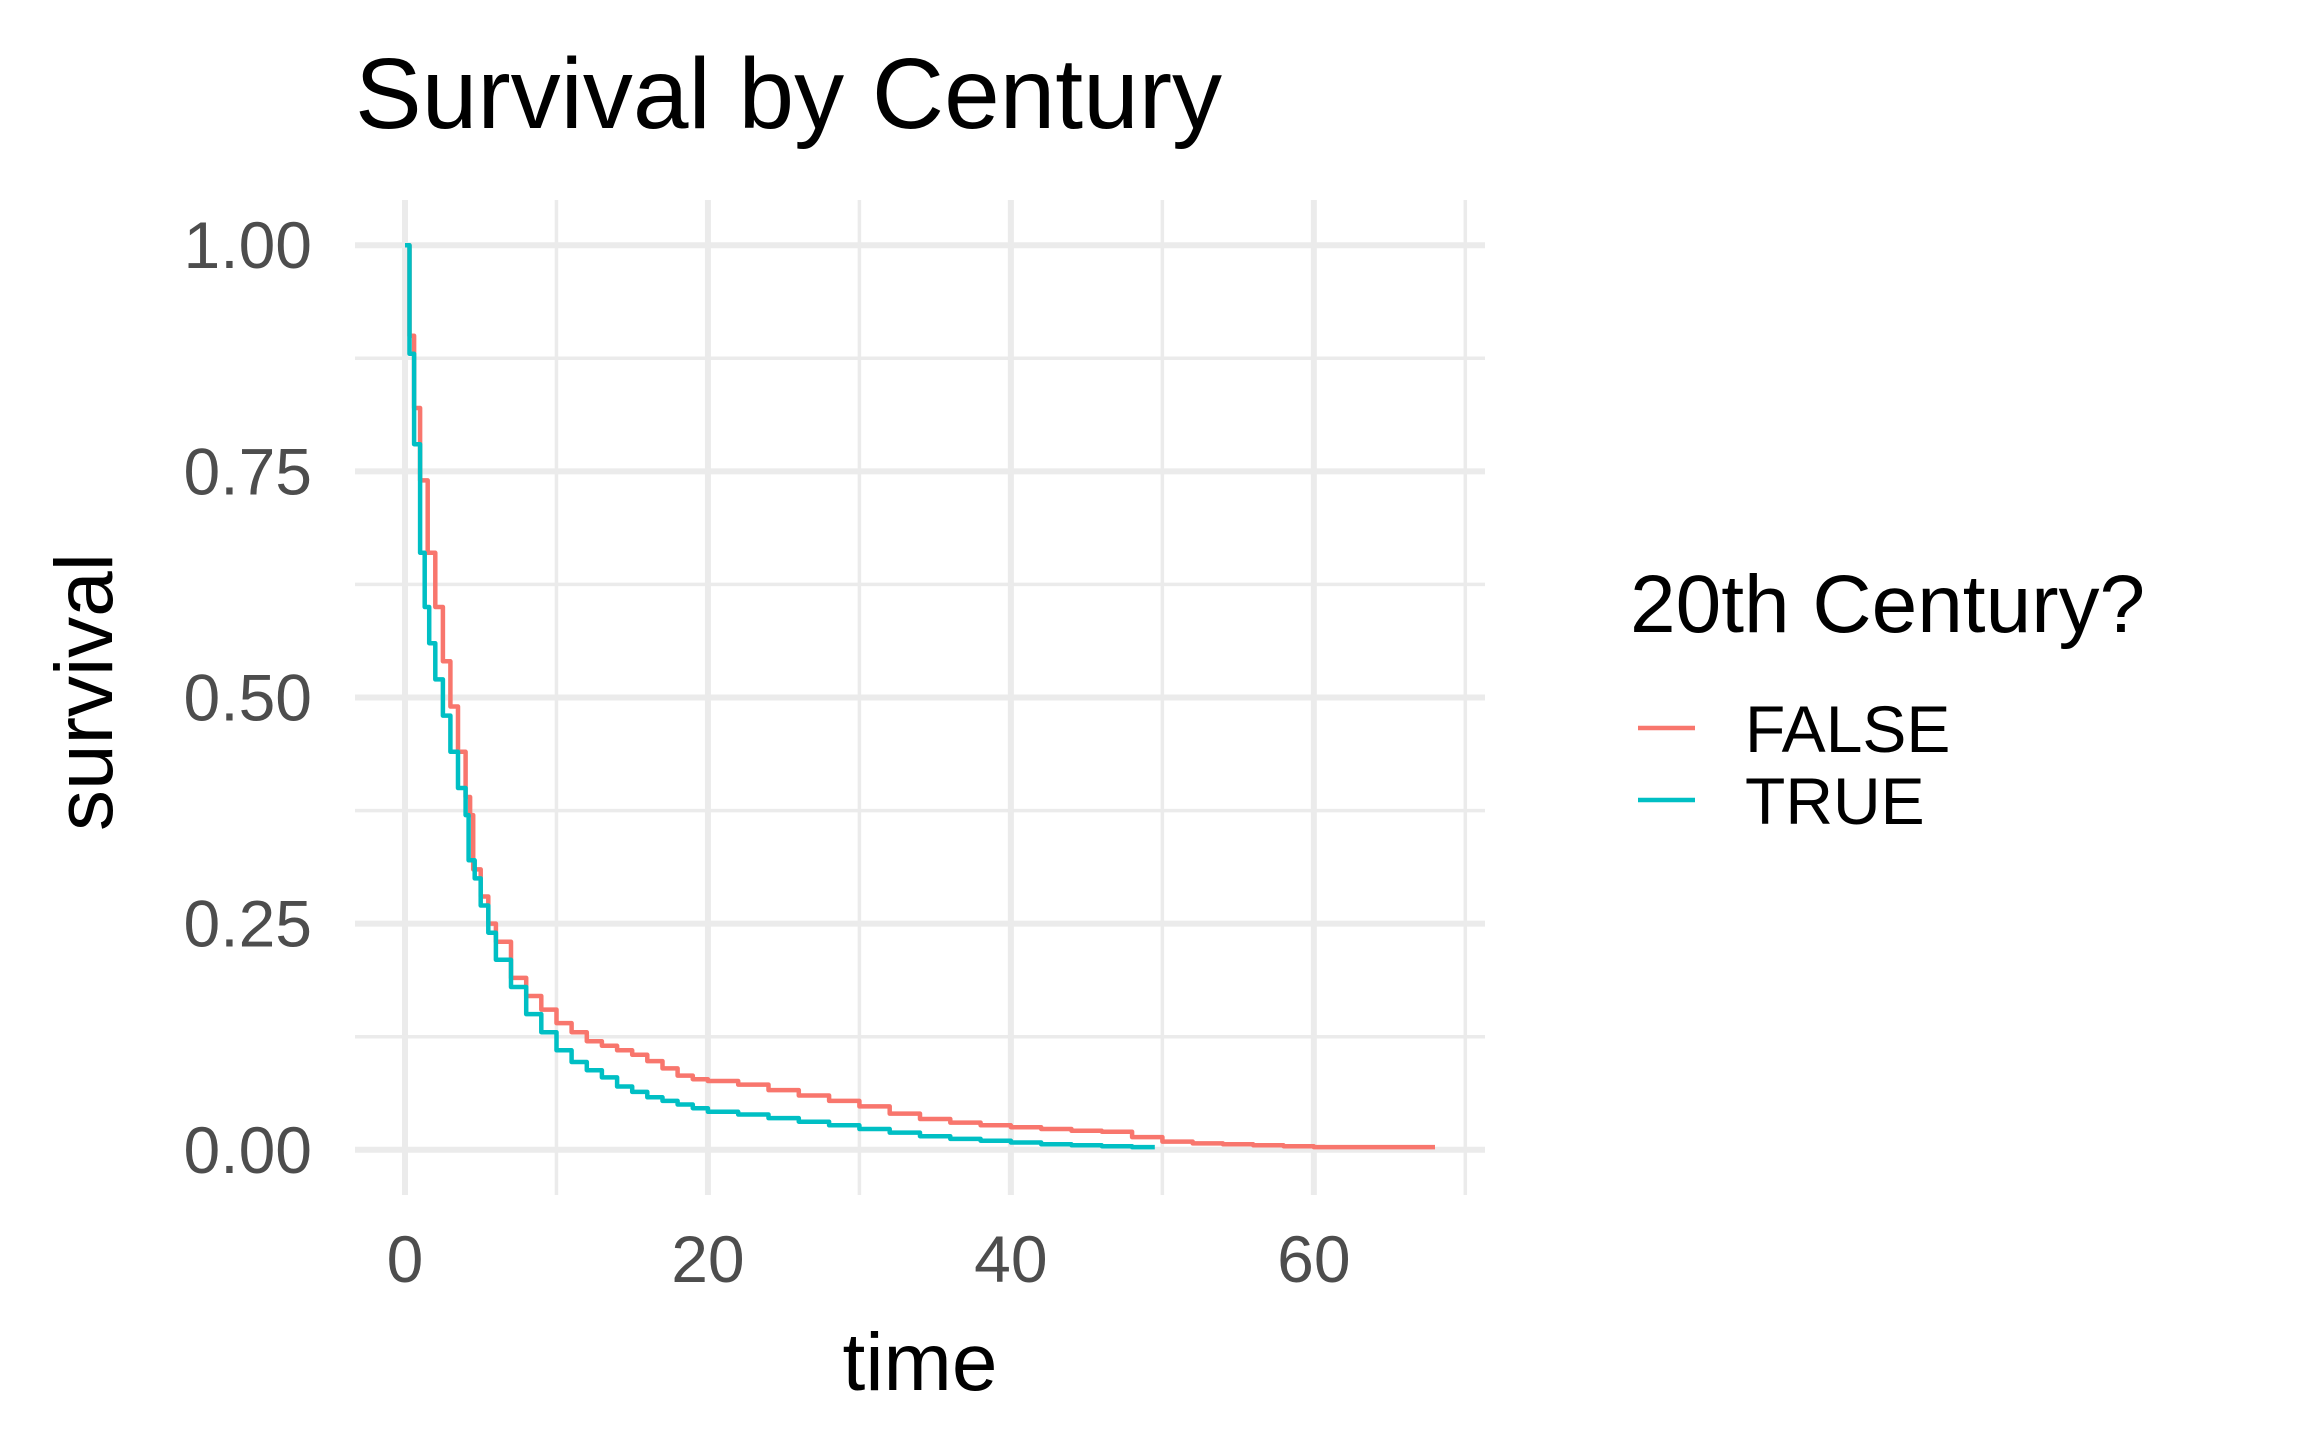  What do you see at coordinates (707, 1259) in the screenshot?
I see `x-tick-label: 20` at bounding box center [707, 1259].